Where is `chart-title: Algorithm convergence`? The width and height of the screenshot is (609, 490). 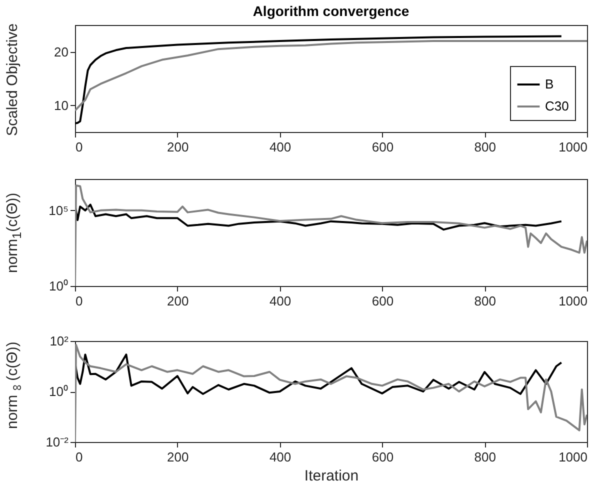 chart-title: Algorithm convergence is located at coordinates (331, 11).